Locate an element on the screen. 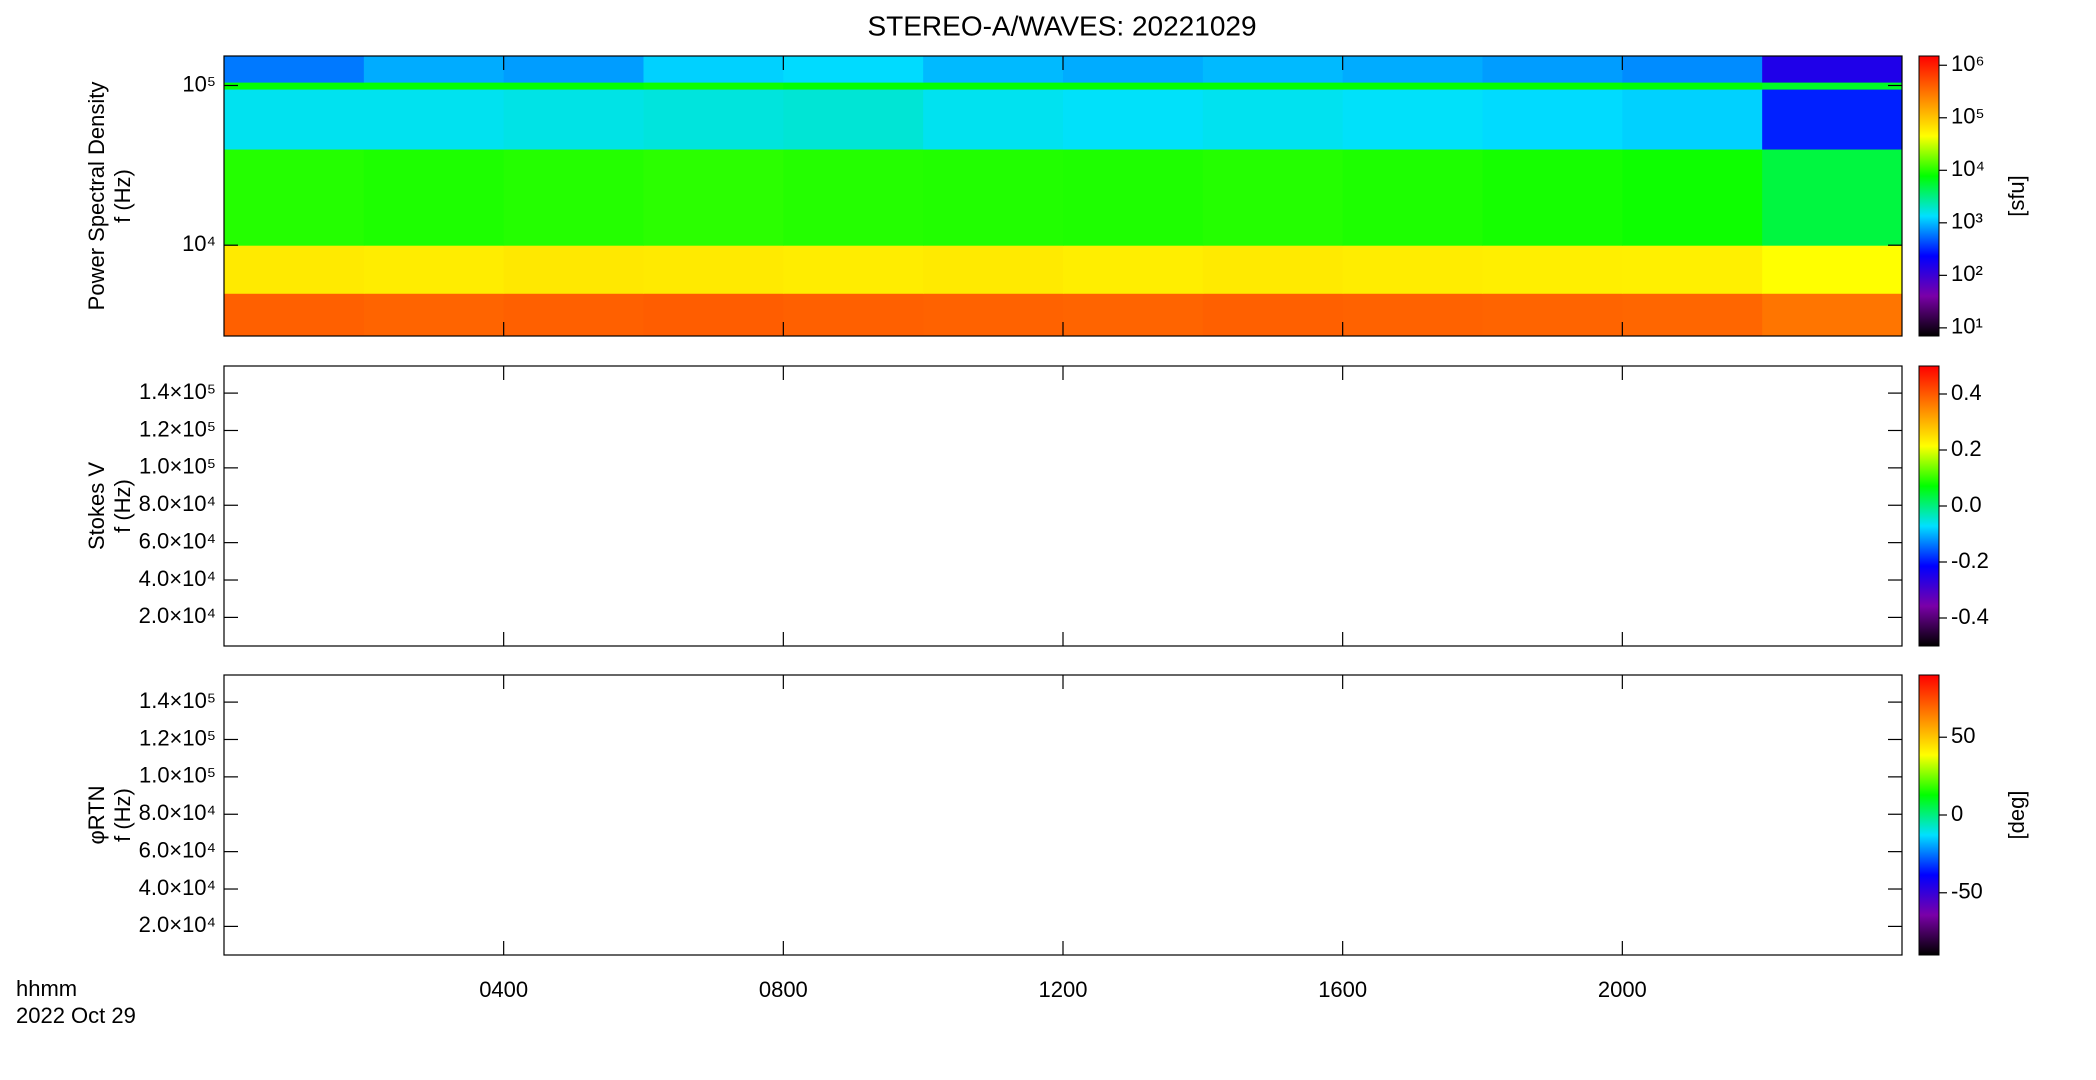 The image size is (2096, 1080). colorbar-label: [sfu] is located at coordinates (2016, 196).